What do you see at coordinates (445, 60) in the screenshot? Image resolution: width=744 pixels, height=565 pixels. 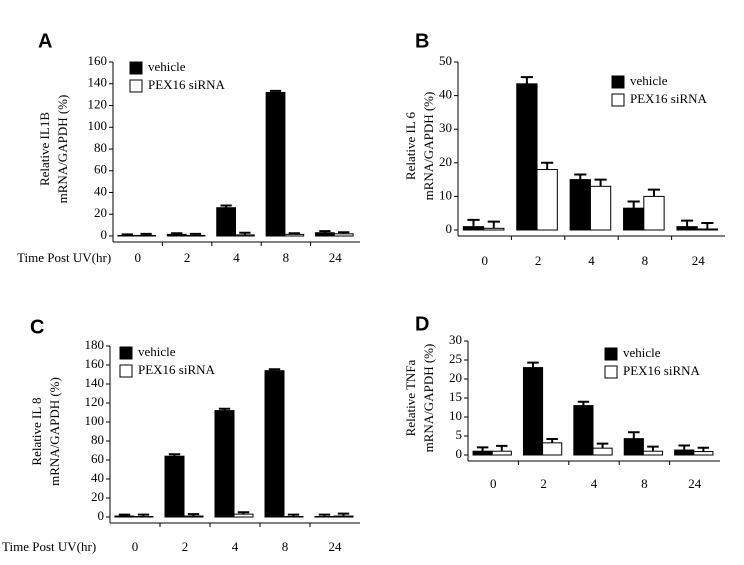 I see `y-tick-label: 50` at bounding box center [445, 60].